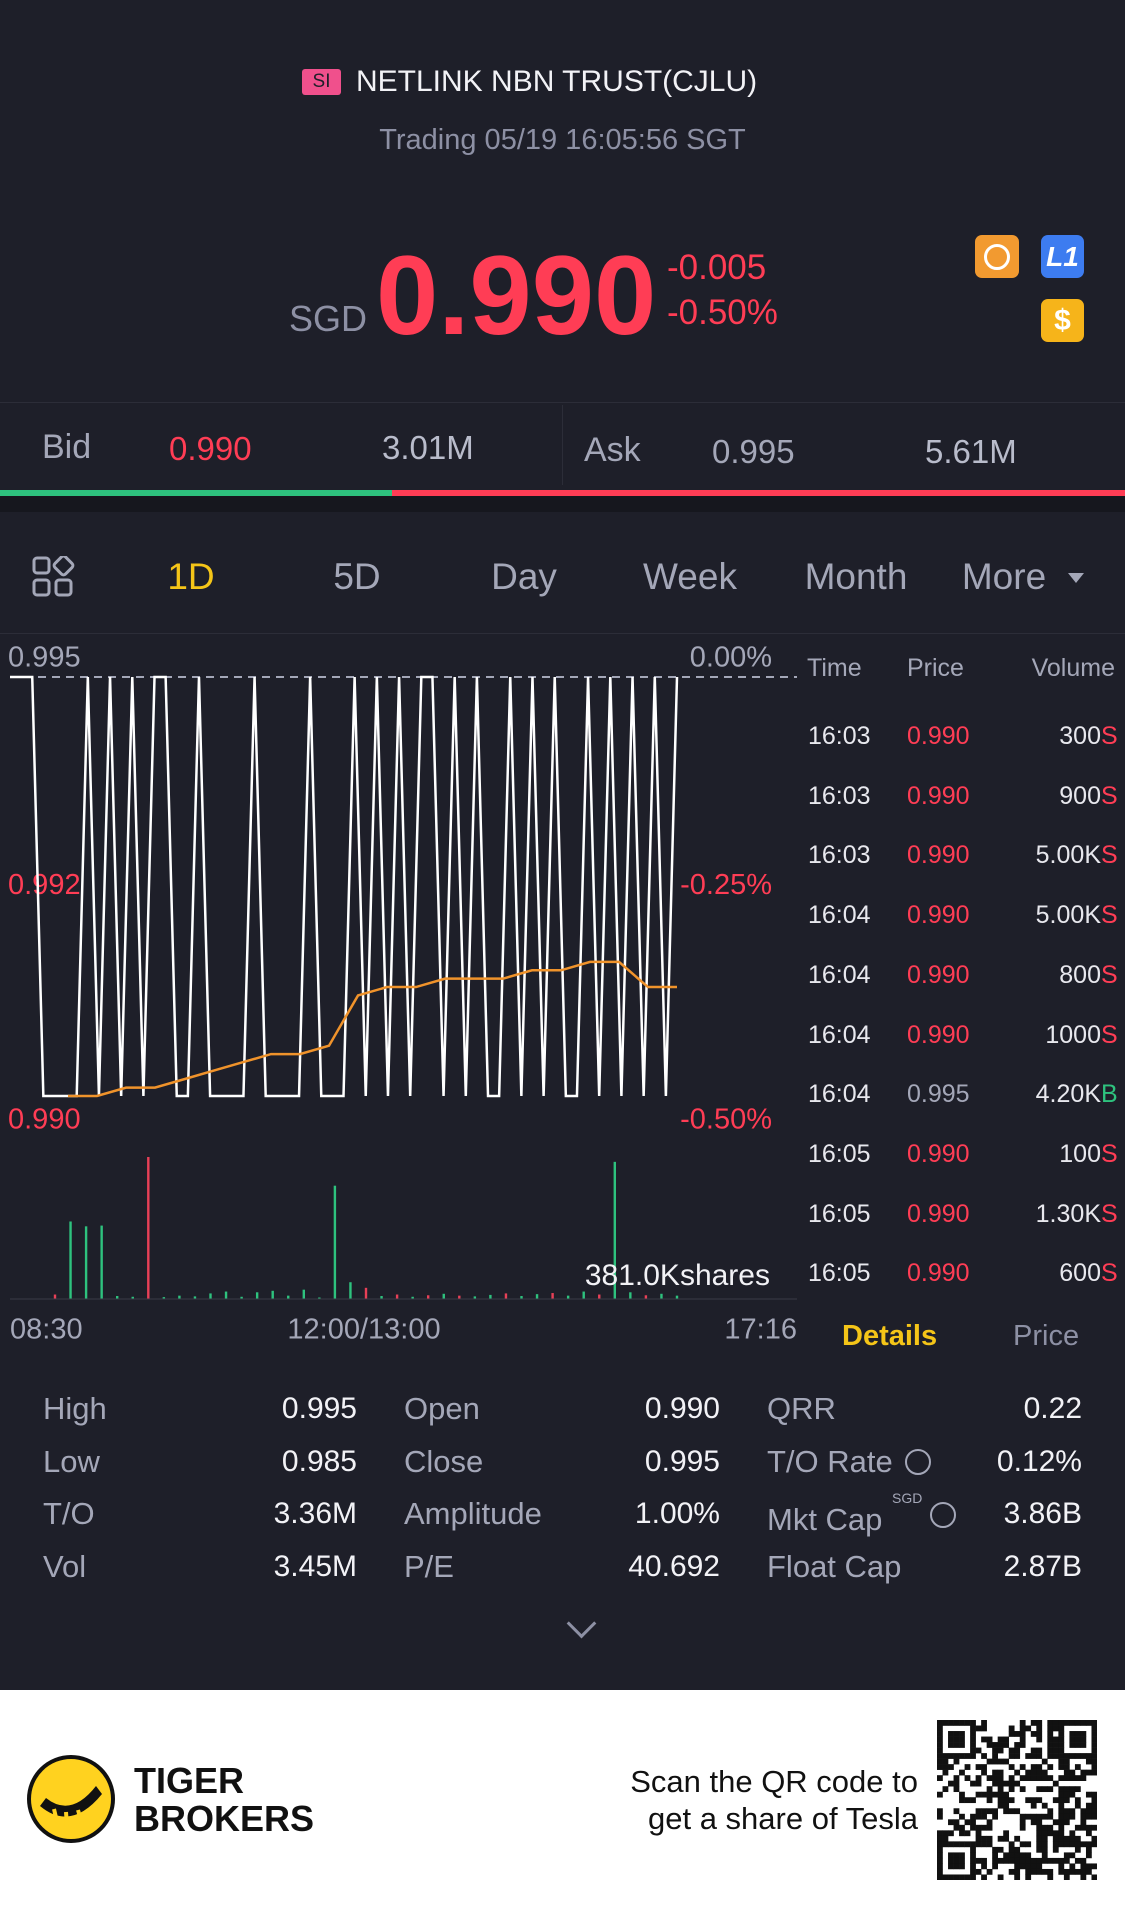  I want to click on ban-icon, so click(997, 256).